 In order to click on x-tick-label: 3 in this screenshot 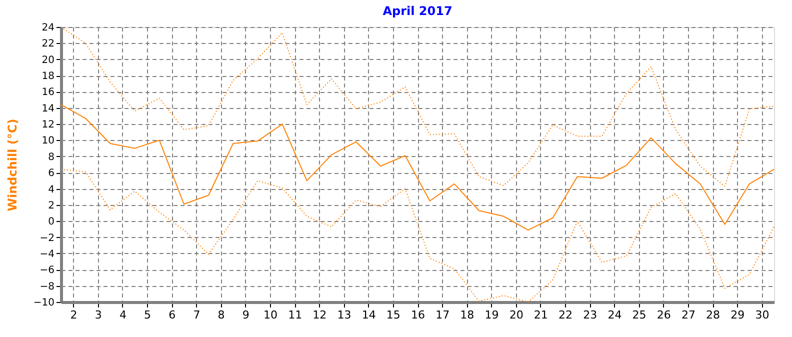, I will do `click(98, 315)`.